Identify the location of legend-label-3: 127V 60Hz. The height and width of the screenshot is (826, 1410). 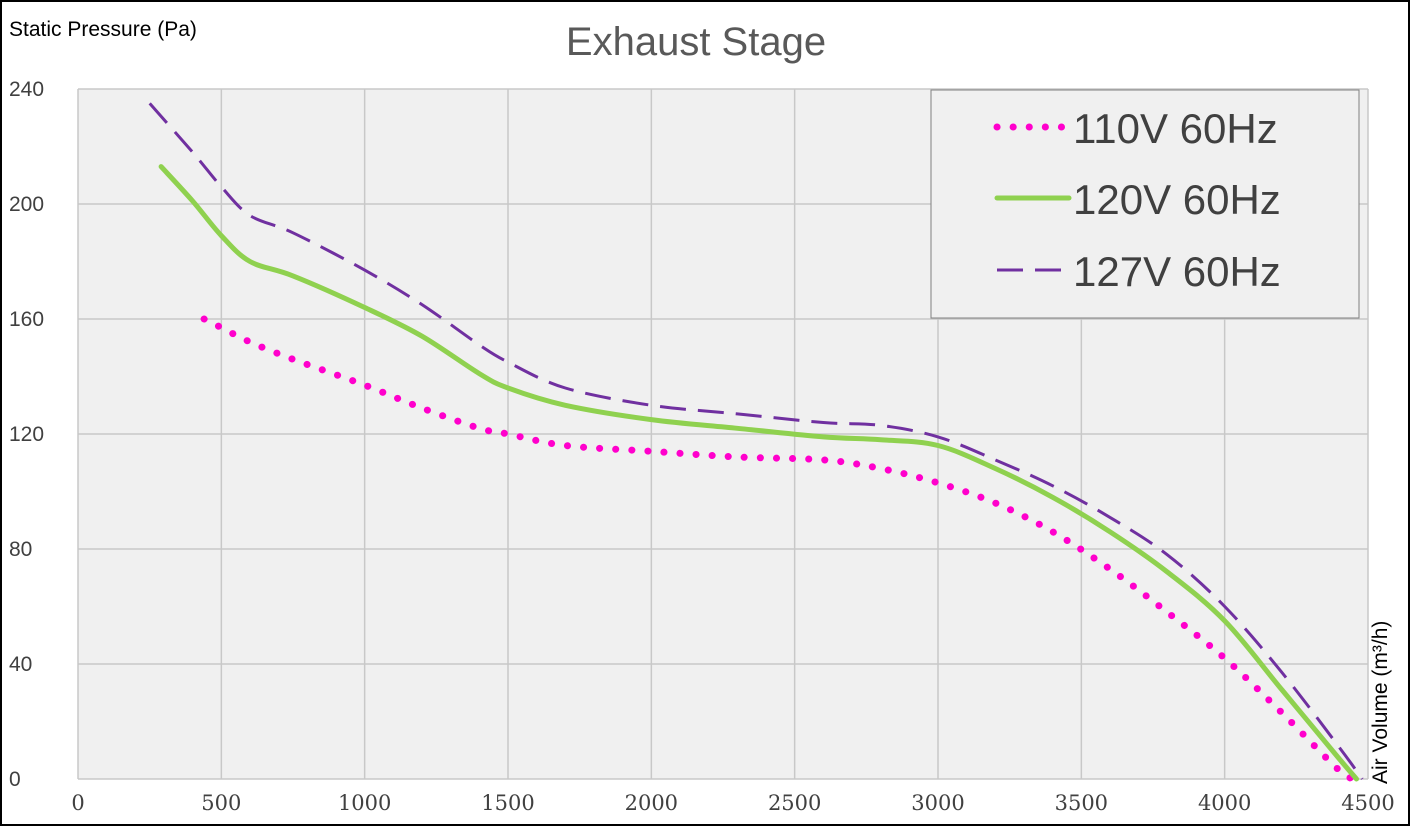
(1177, 271).